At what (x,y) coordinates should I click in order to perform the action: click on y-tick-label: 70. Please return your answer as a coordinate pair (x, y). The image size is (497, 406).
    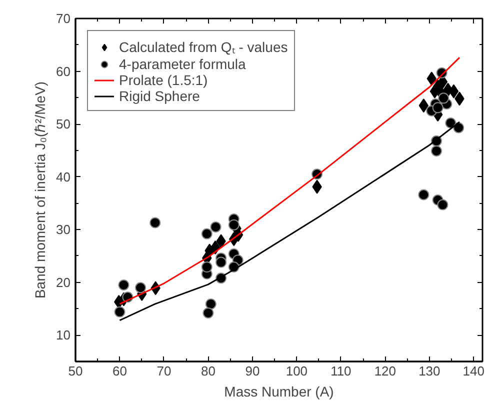
    Looking at the image, I should click on (63, 18).